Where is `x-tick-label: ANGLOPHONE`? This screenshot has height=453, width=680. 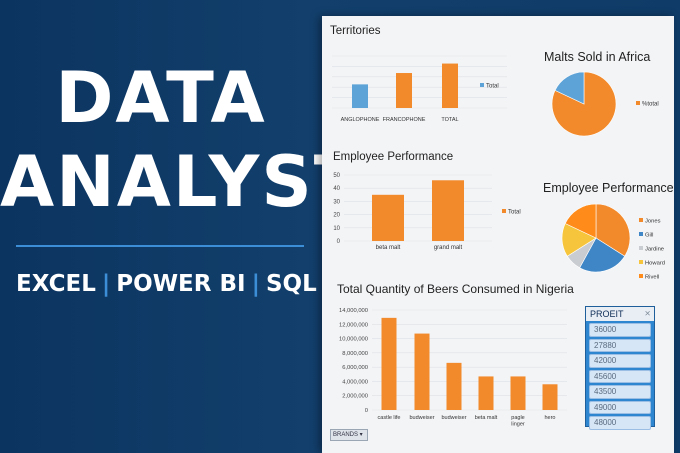
x-tick-label: ANGLOPHONE is located at coordinates (360, 120).